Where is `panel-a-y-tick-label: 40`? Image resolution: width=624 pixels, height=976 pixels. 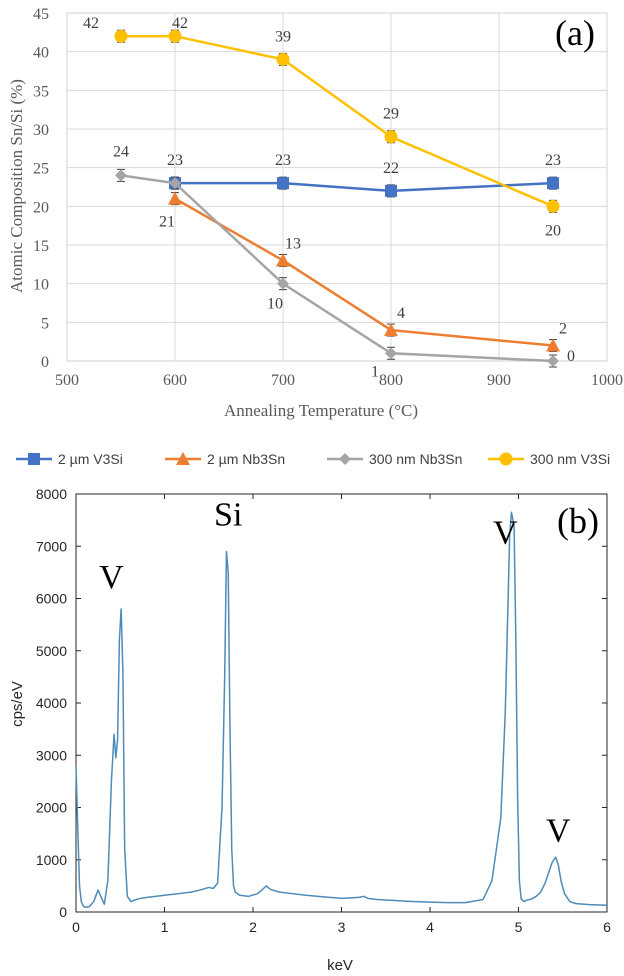
panel-a-y-tick-label: 40 is located at coordinates (41, 53).